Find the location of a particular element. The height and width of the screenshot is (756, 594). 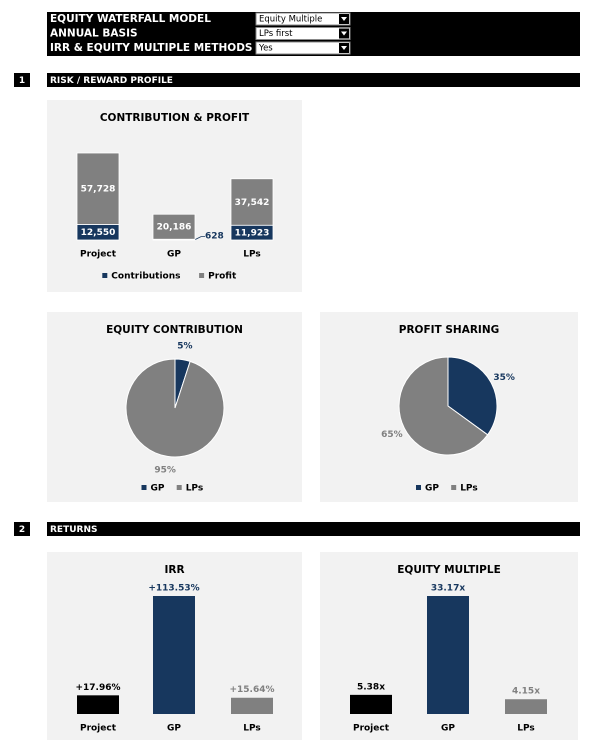

legend-label: Profit is located at coordinates (222, 277).